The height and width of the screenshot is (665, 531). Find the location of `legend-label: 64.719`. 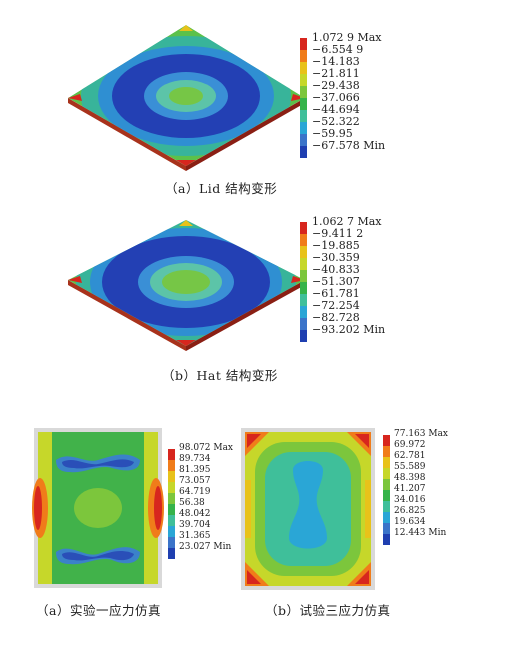

legend-label: 64.719 is located at coordinates (195, 492).